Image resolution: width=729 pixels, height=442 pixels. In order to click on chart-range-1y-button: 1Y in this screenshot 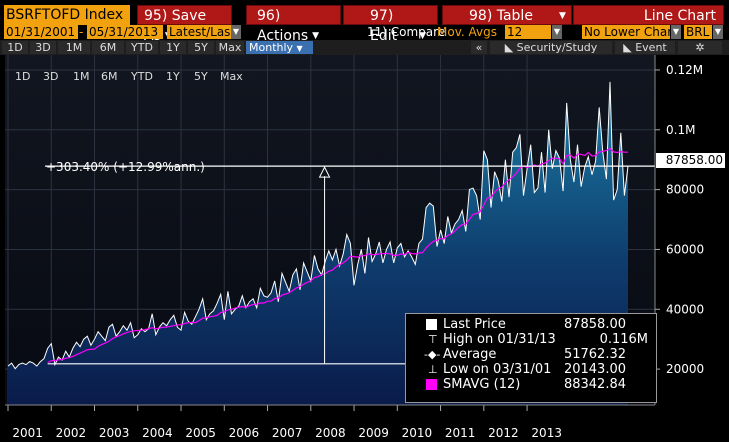, I will do `click(173, 76)`.